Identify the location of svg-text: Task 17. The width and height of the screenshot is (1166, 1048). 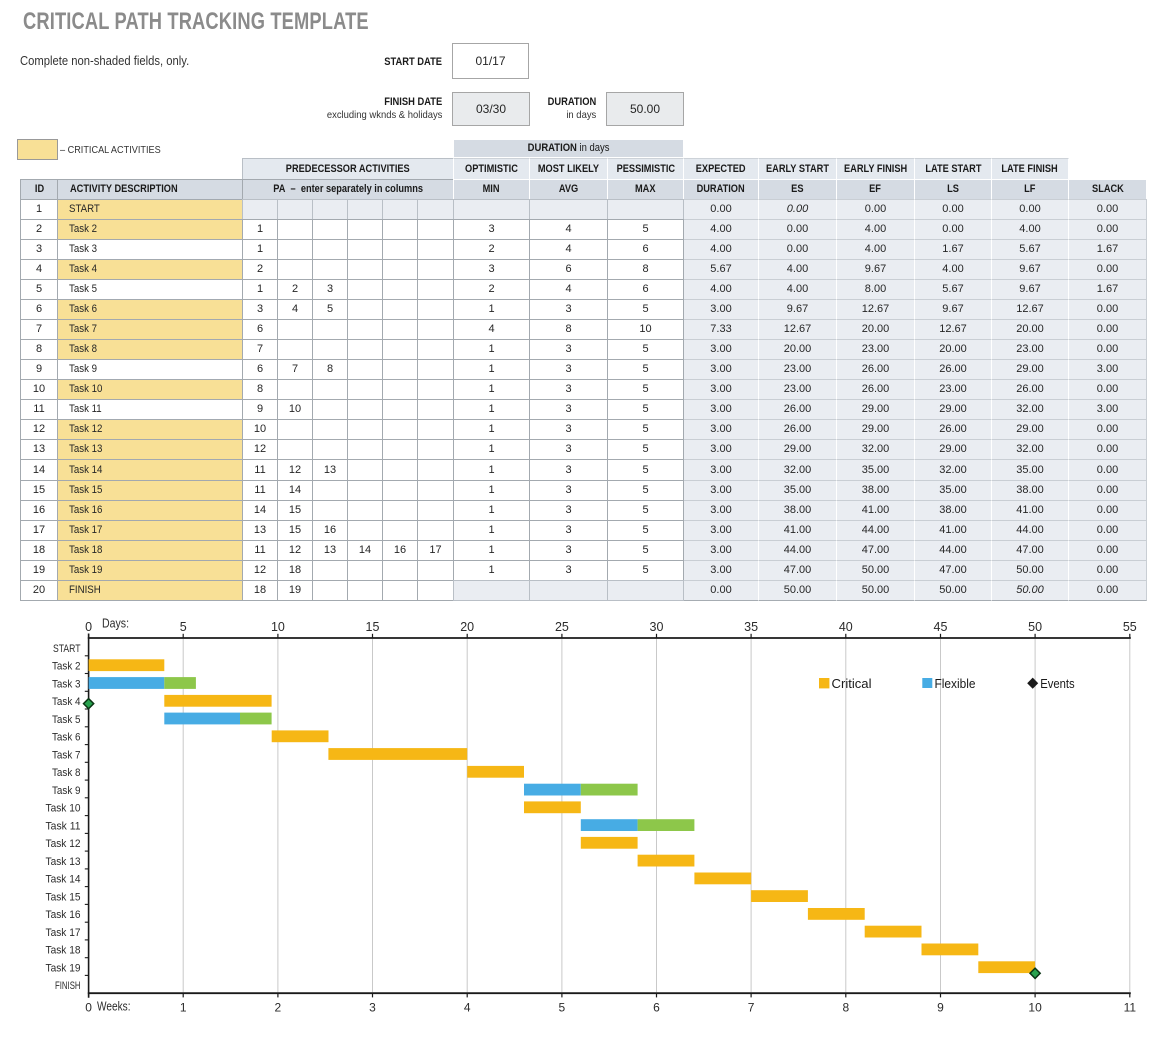
(63, 933).